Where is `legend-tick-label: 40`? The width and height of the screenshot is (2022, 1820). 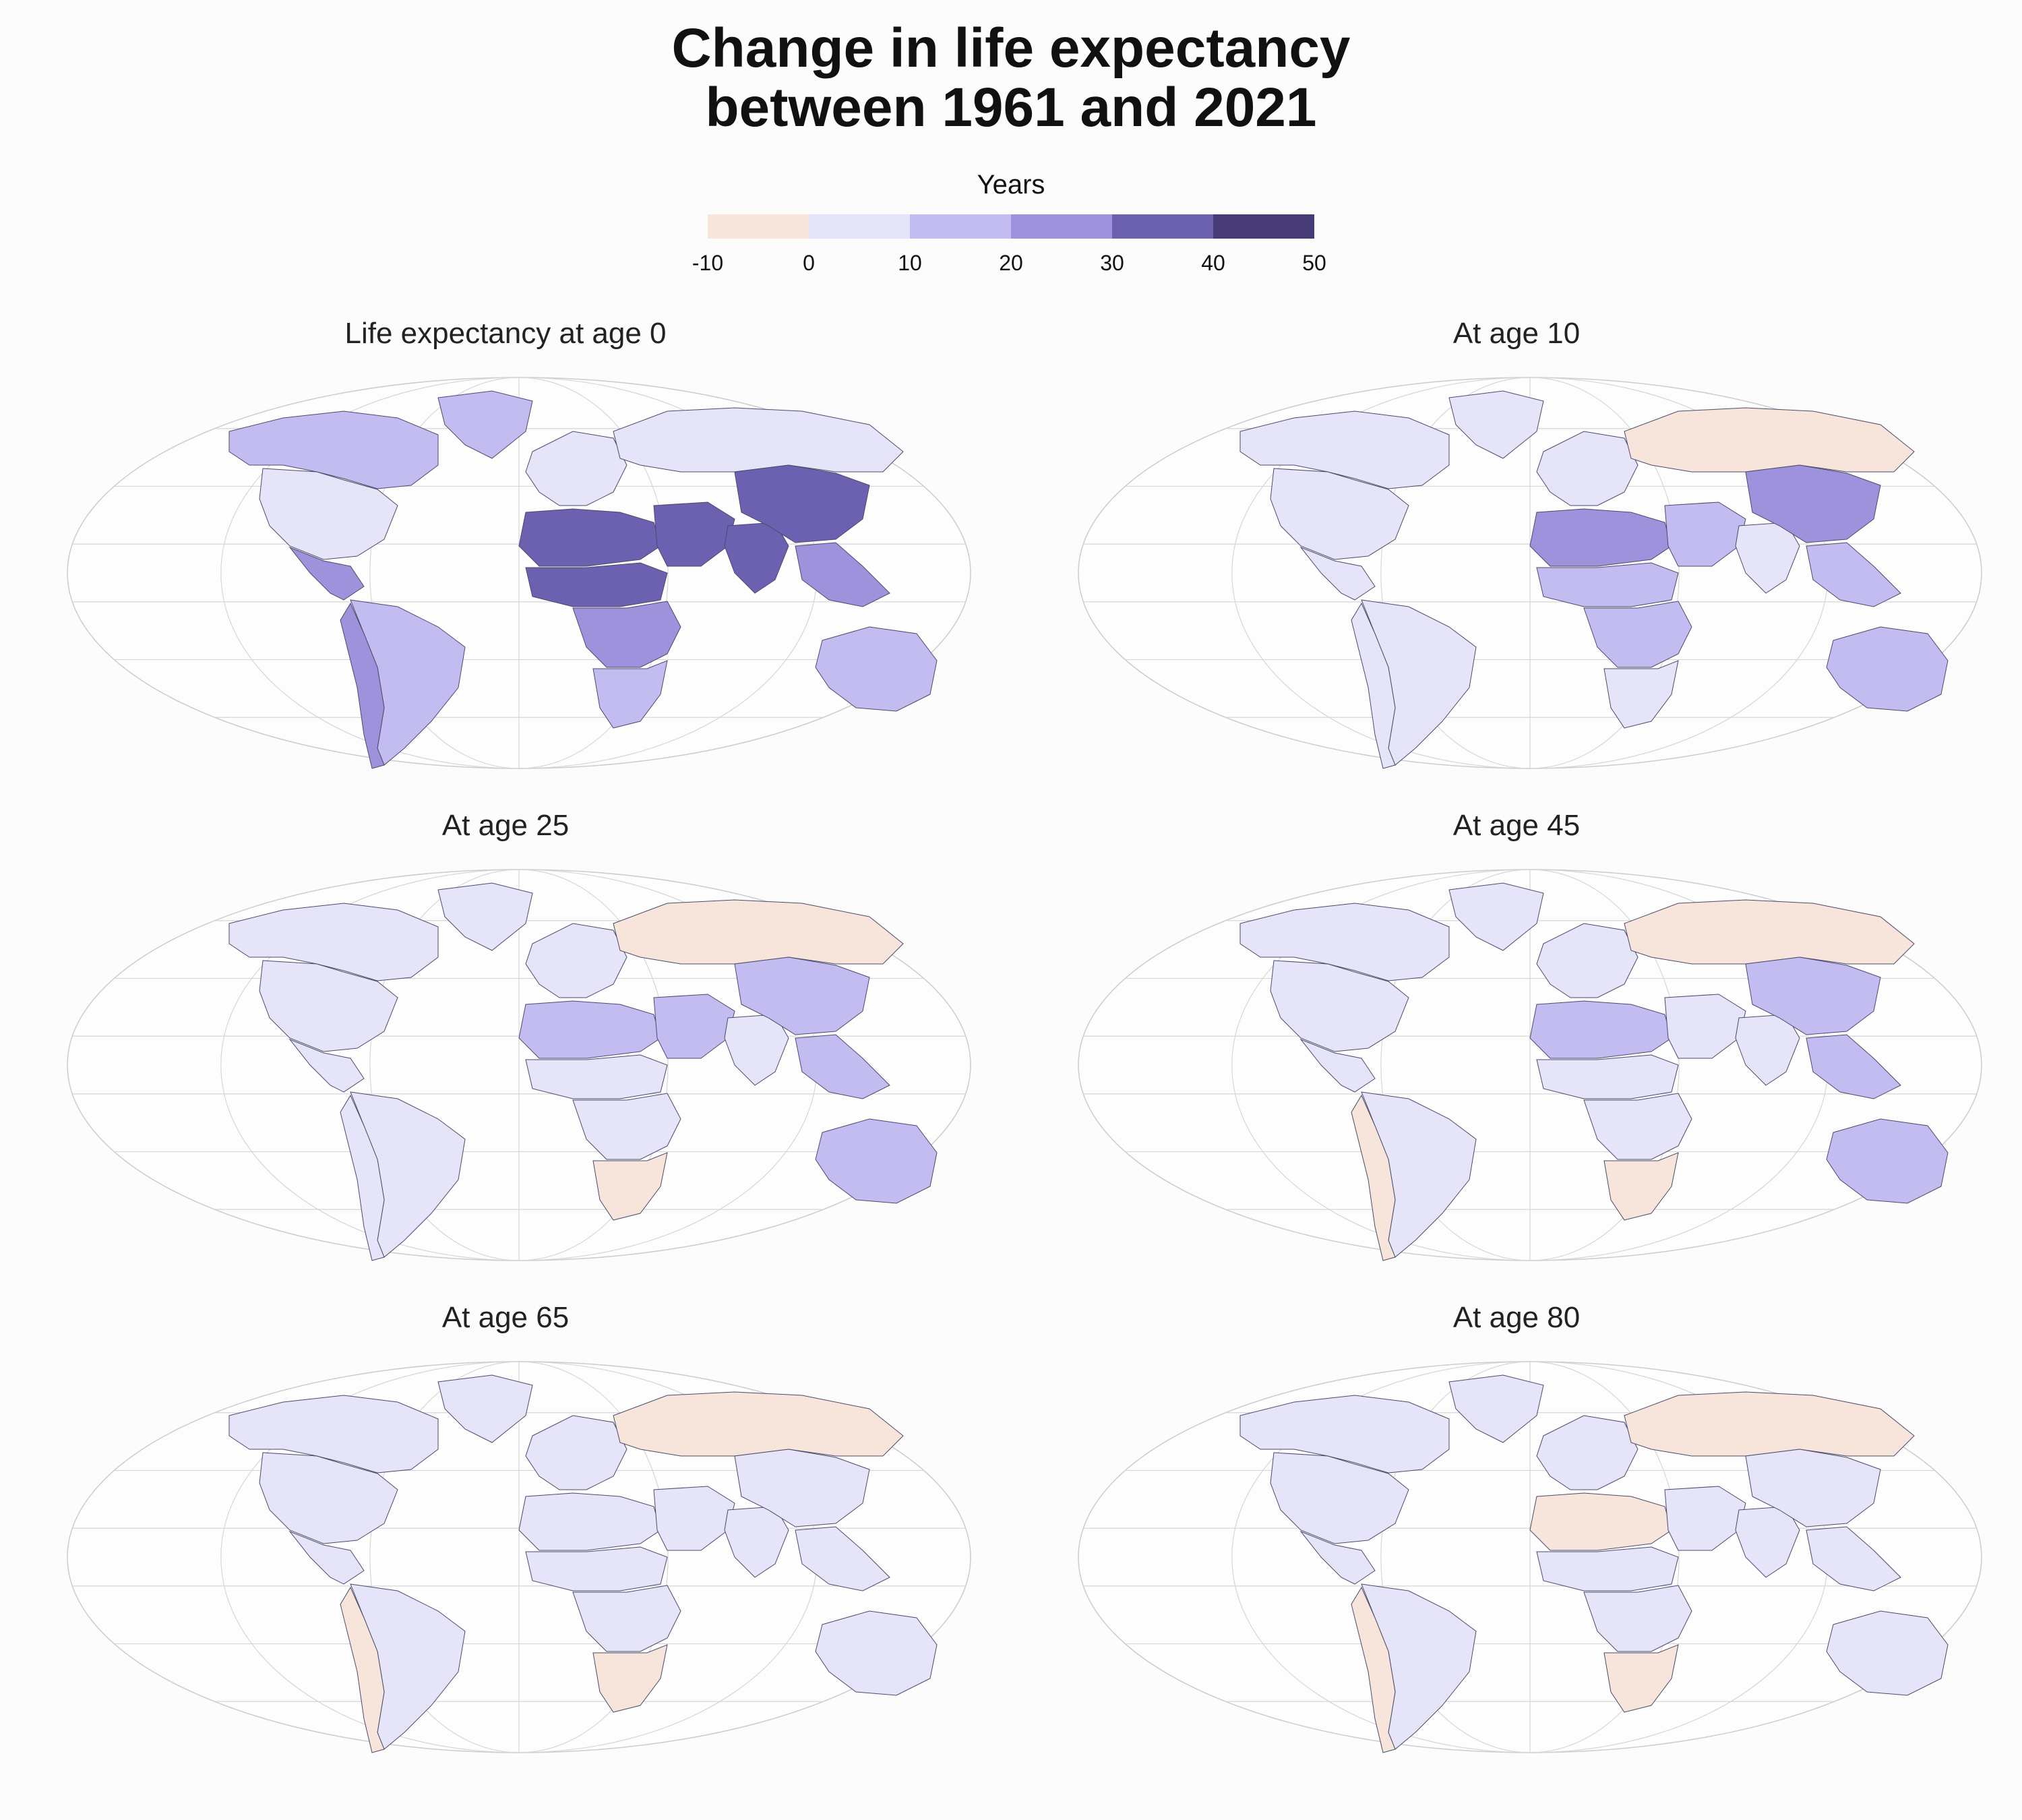
legend-tick-label: 40 is located at coordinates (1213, 263).